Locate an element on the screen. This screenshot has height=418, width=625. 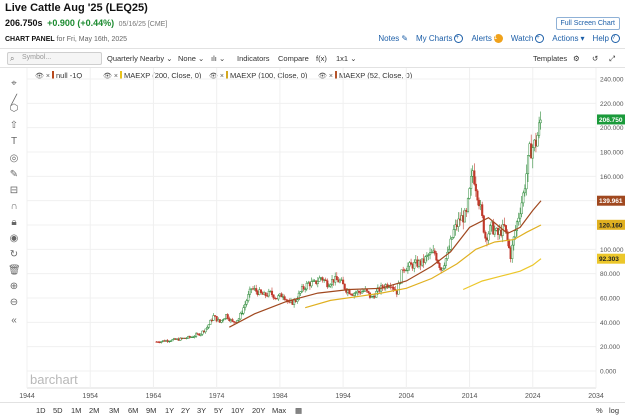
calendar-icon: ▦ is located at coordinates (299, 410).